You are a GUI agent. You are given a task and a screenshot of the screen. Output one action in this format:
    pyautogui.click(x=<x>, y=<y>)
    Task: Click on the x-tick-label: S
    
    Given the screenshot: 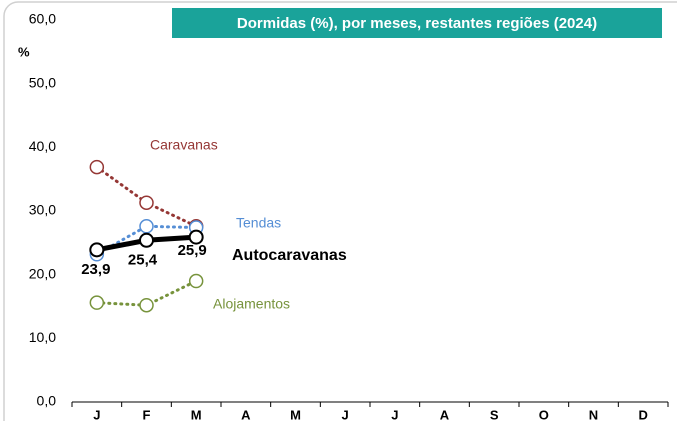 What is the action you would take?
    pyautogui.click(x=494, y=414)
    